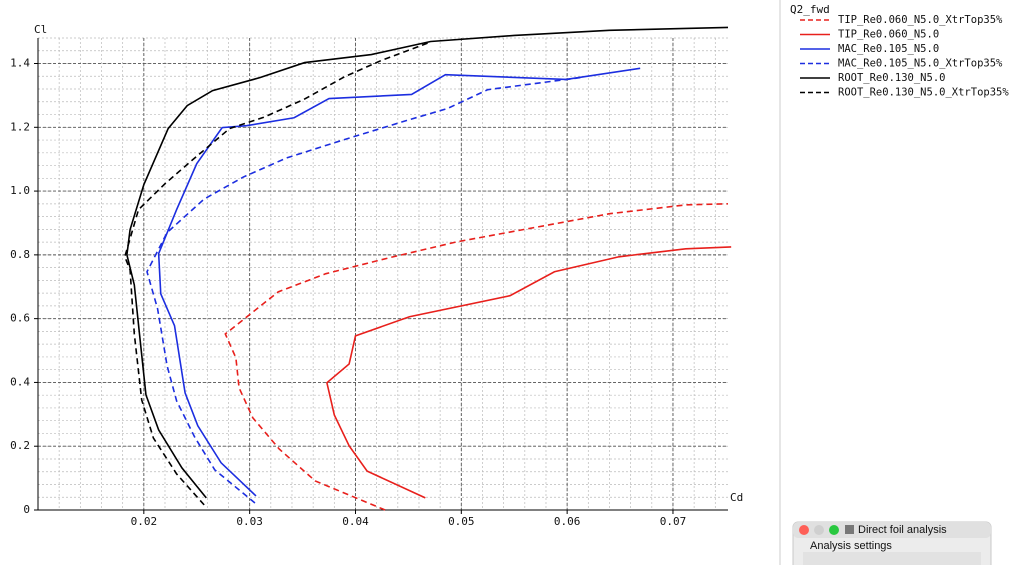 This screenshot has height=565, width=1024. Describe the element at coordinates (20, 254) in the screenshot. I see `y-tick-label: 0.8` at that location.